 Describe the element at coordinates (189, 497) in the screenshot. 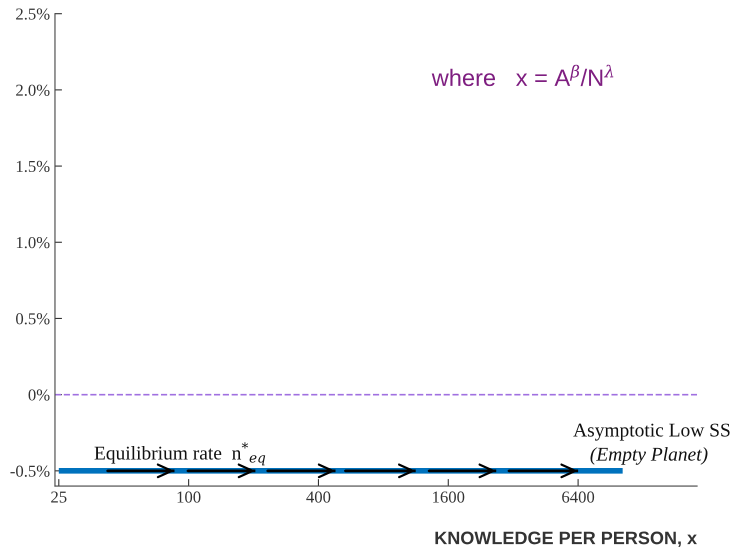

I see `x-tick-label: 100` at that location.